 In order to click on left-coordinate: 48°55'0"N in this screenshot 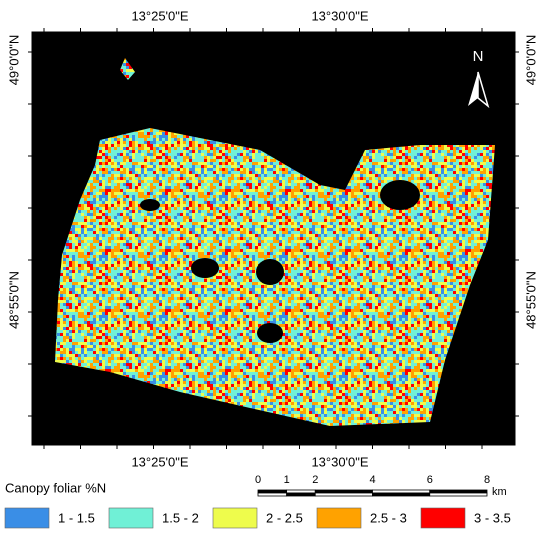, I will do `click(13, 300)`.